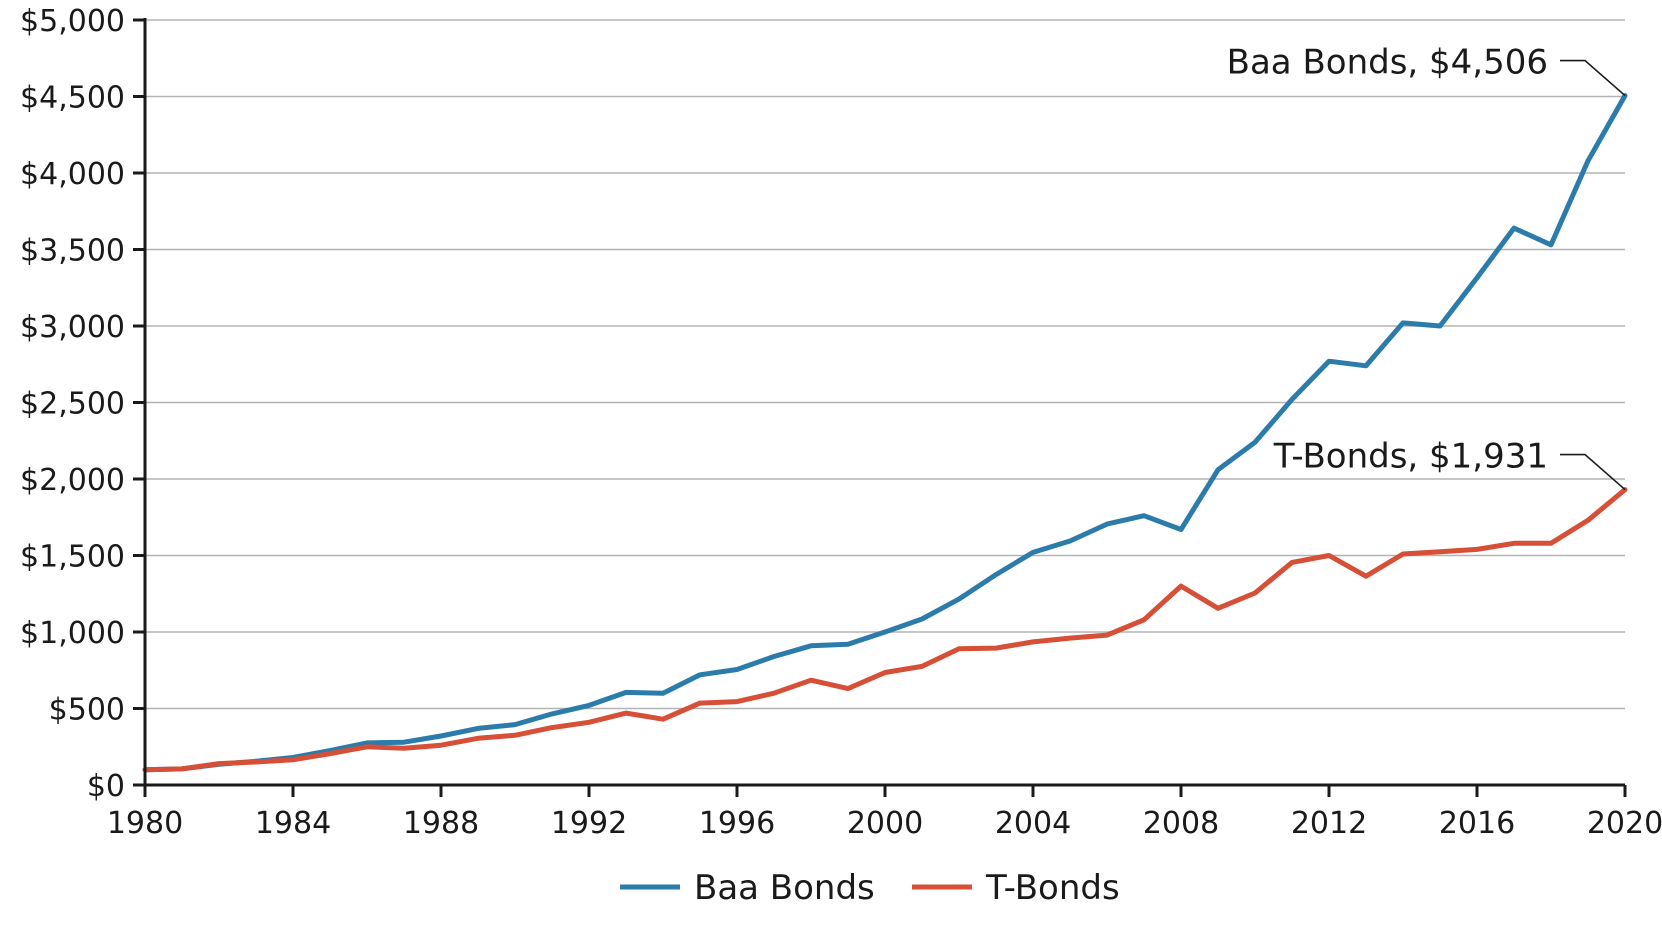 The height and width of the screenshot is (937, 1662). What do you see at coordinates (1410, 457) in the screenshot?
I see `annotation-label-t-bonds: T-Bonds, $1,931` at bounding box center [1410, 457].